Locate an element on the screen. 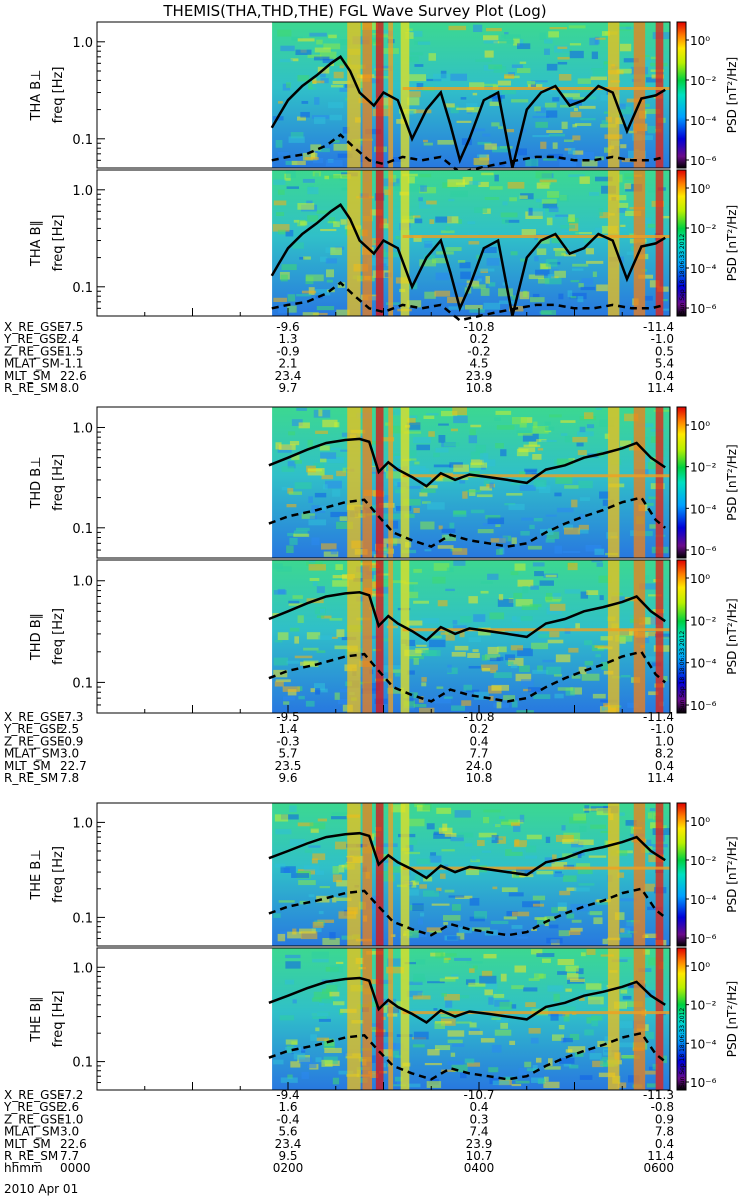 The width and height of the screenshot is (750, 1200). ephemeris-value: -11.4 is located at coordinates (658, 327).